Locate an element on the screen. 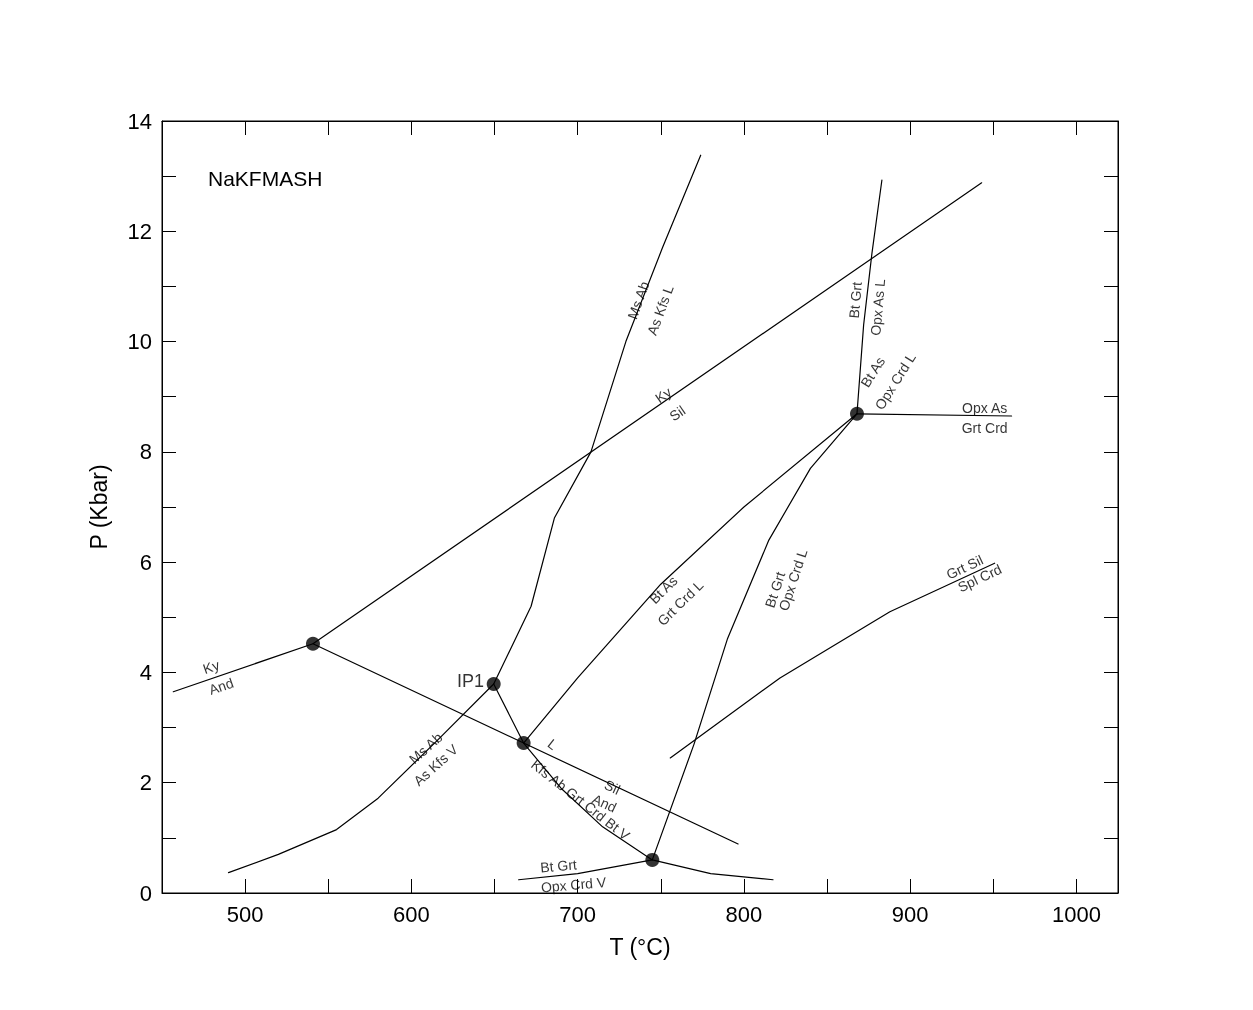 This screenshot has height=1010, width=1253. annotation: NaKFMASH is located at coordinates (265, 178).